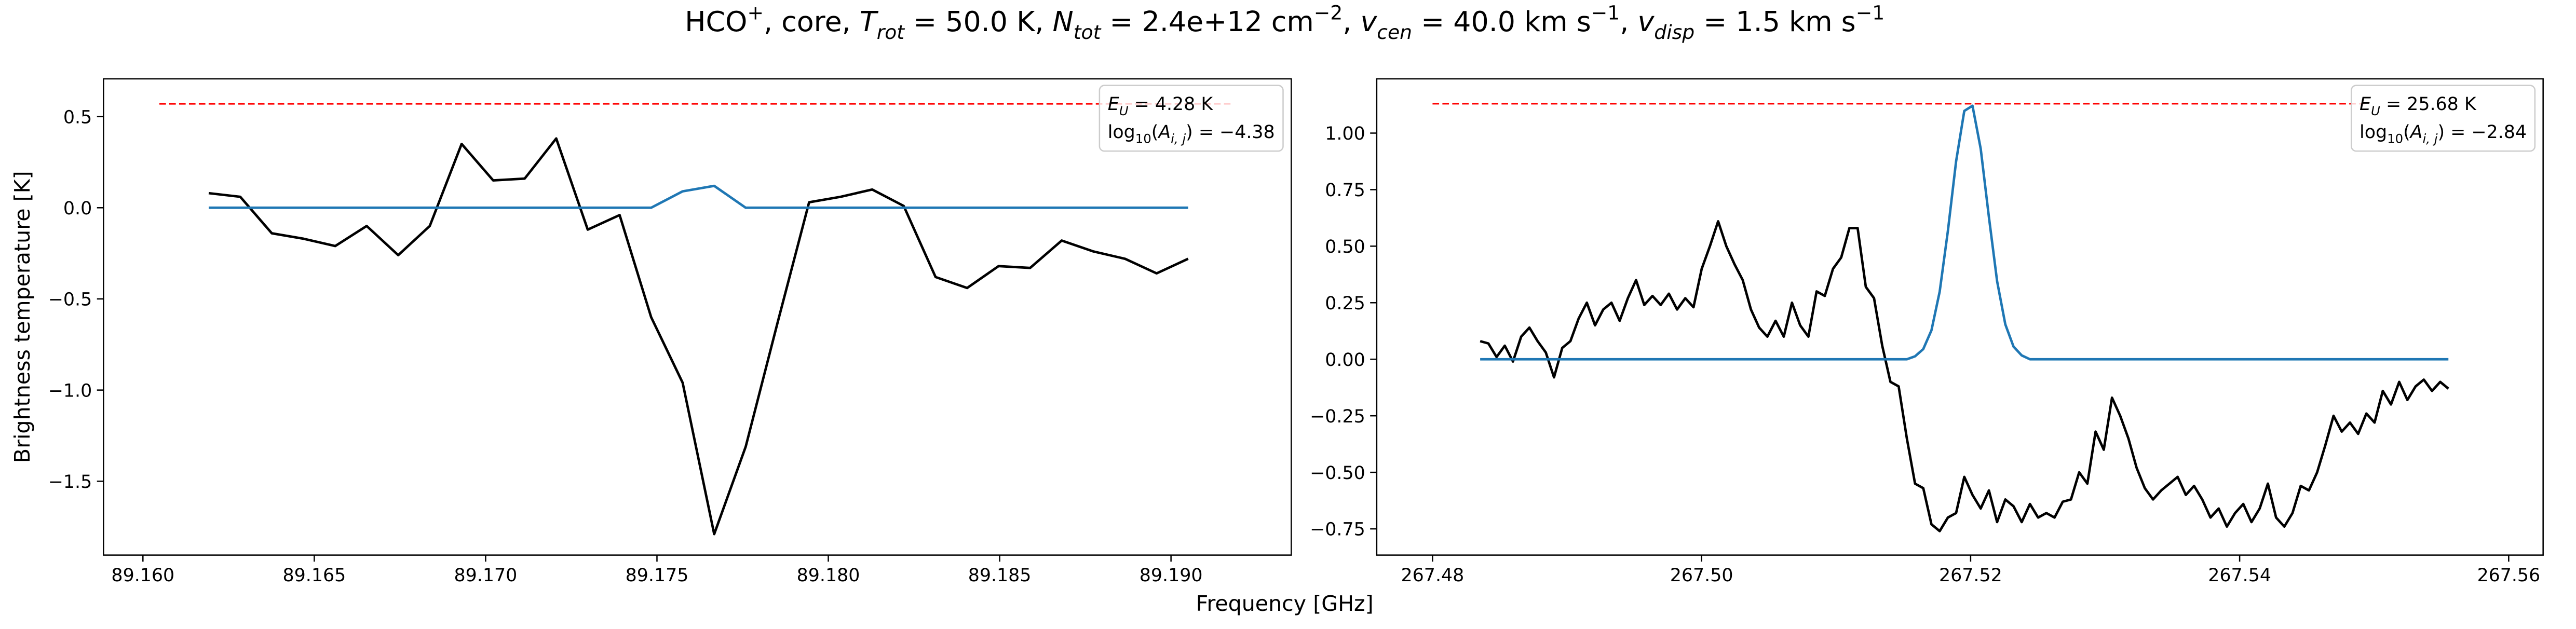  I want to click on annotation-line: log10(Ai, j) = −2.84, so click(2443, 134).